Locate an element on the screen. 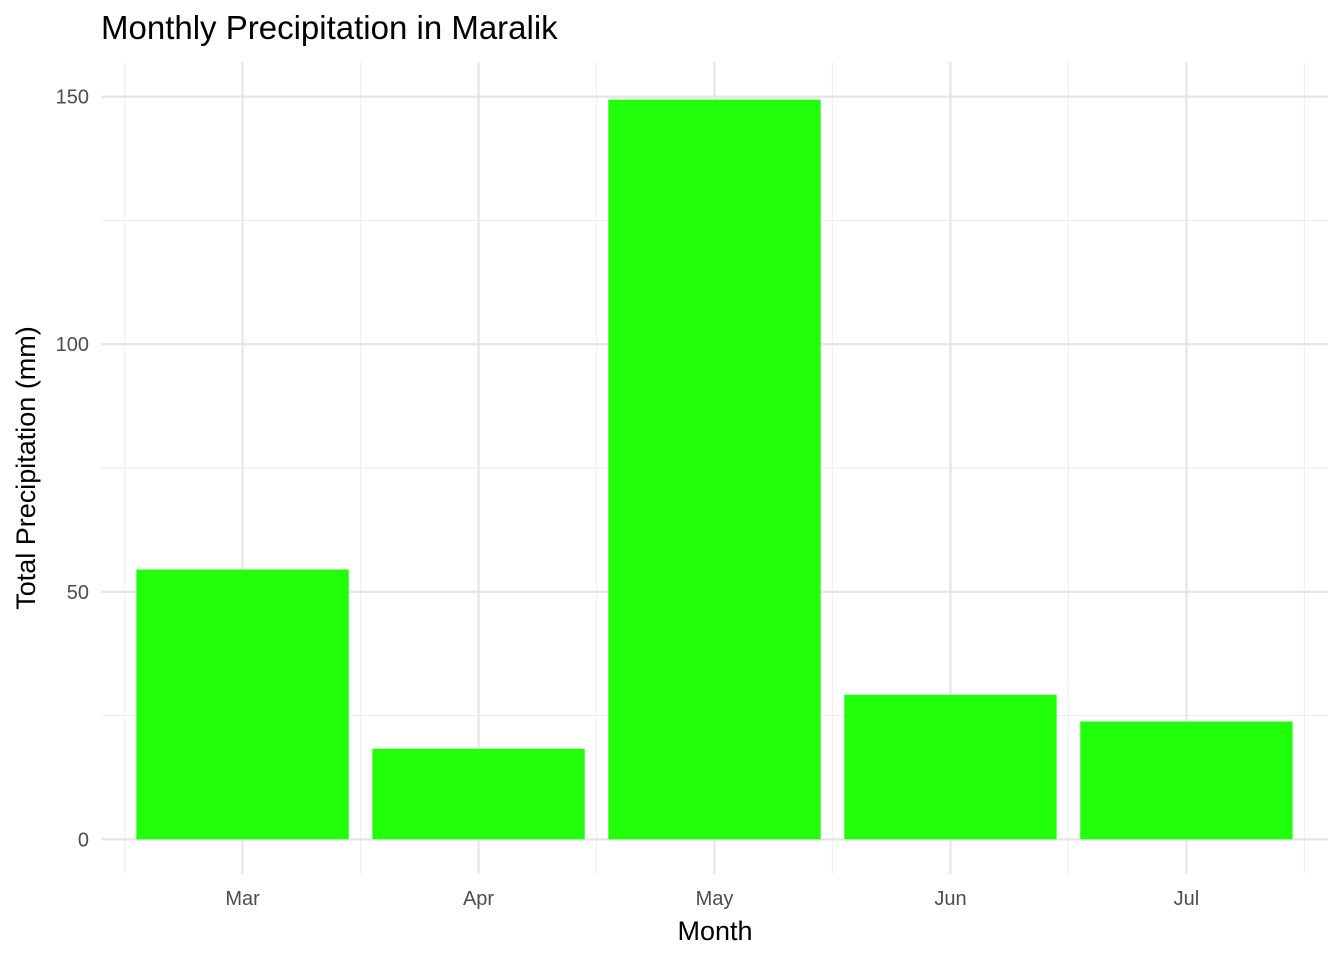  x-tick-label: Jun is located at coordinates (950, 899).